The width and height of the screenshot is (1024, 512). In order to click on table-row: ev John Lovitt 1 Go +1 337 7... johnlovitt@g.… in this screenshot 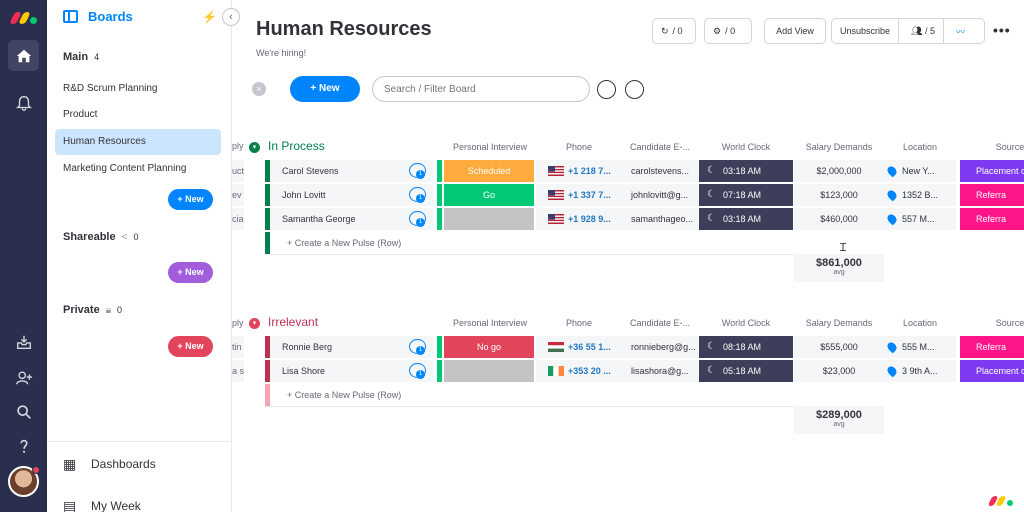, I will do `click(628, 195)`.